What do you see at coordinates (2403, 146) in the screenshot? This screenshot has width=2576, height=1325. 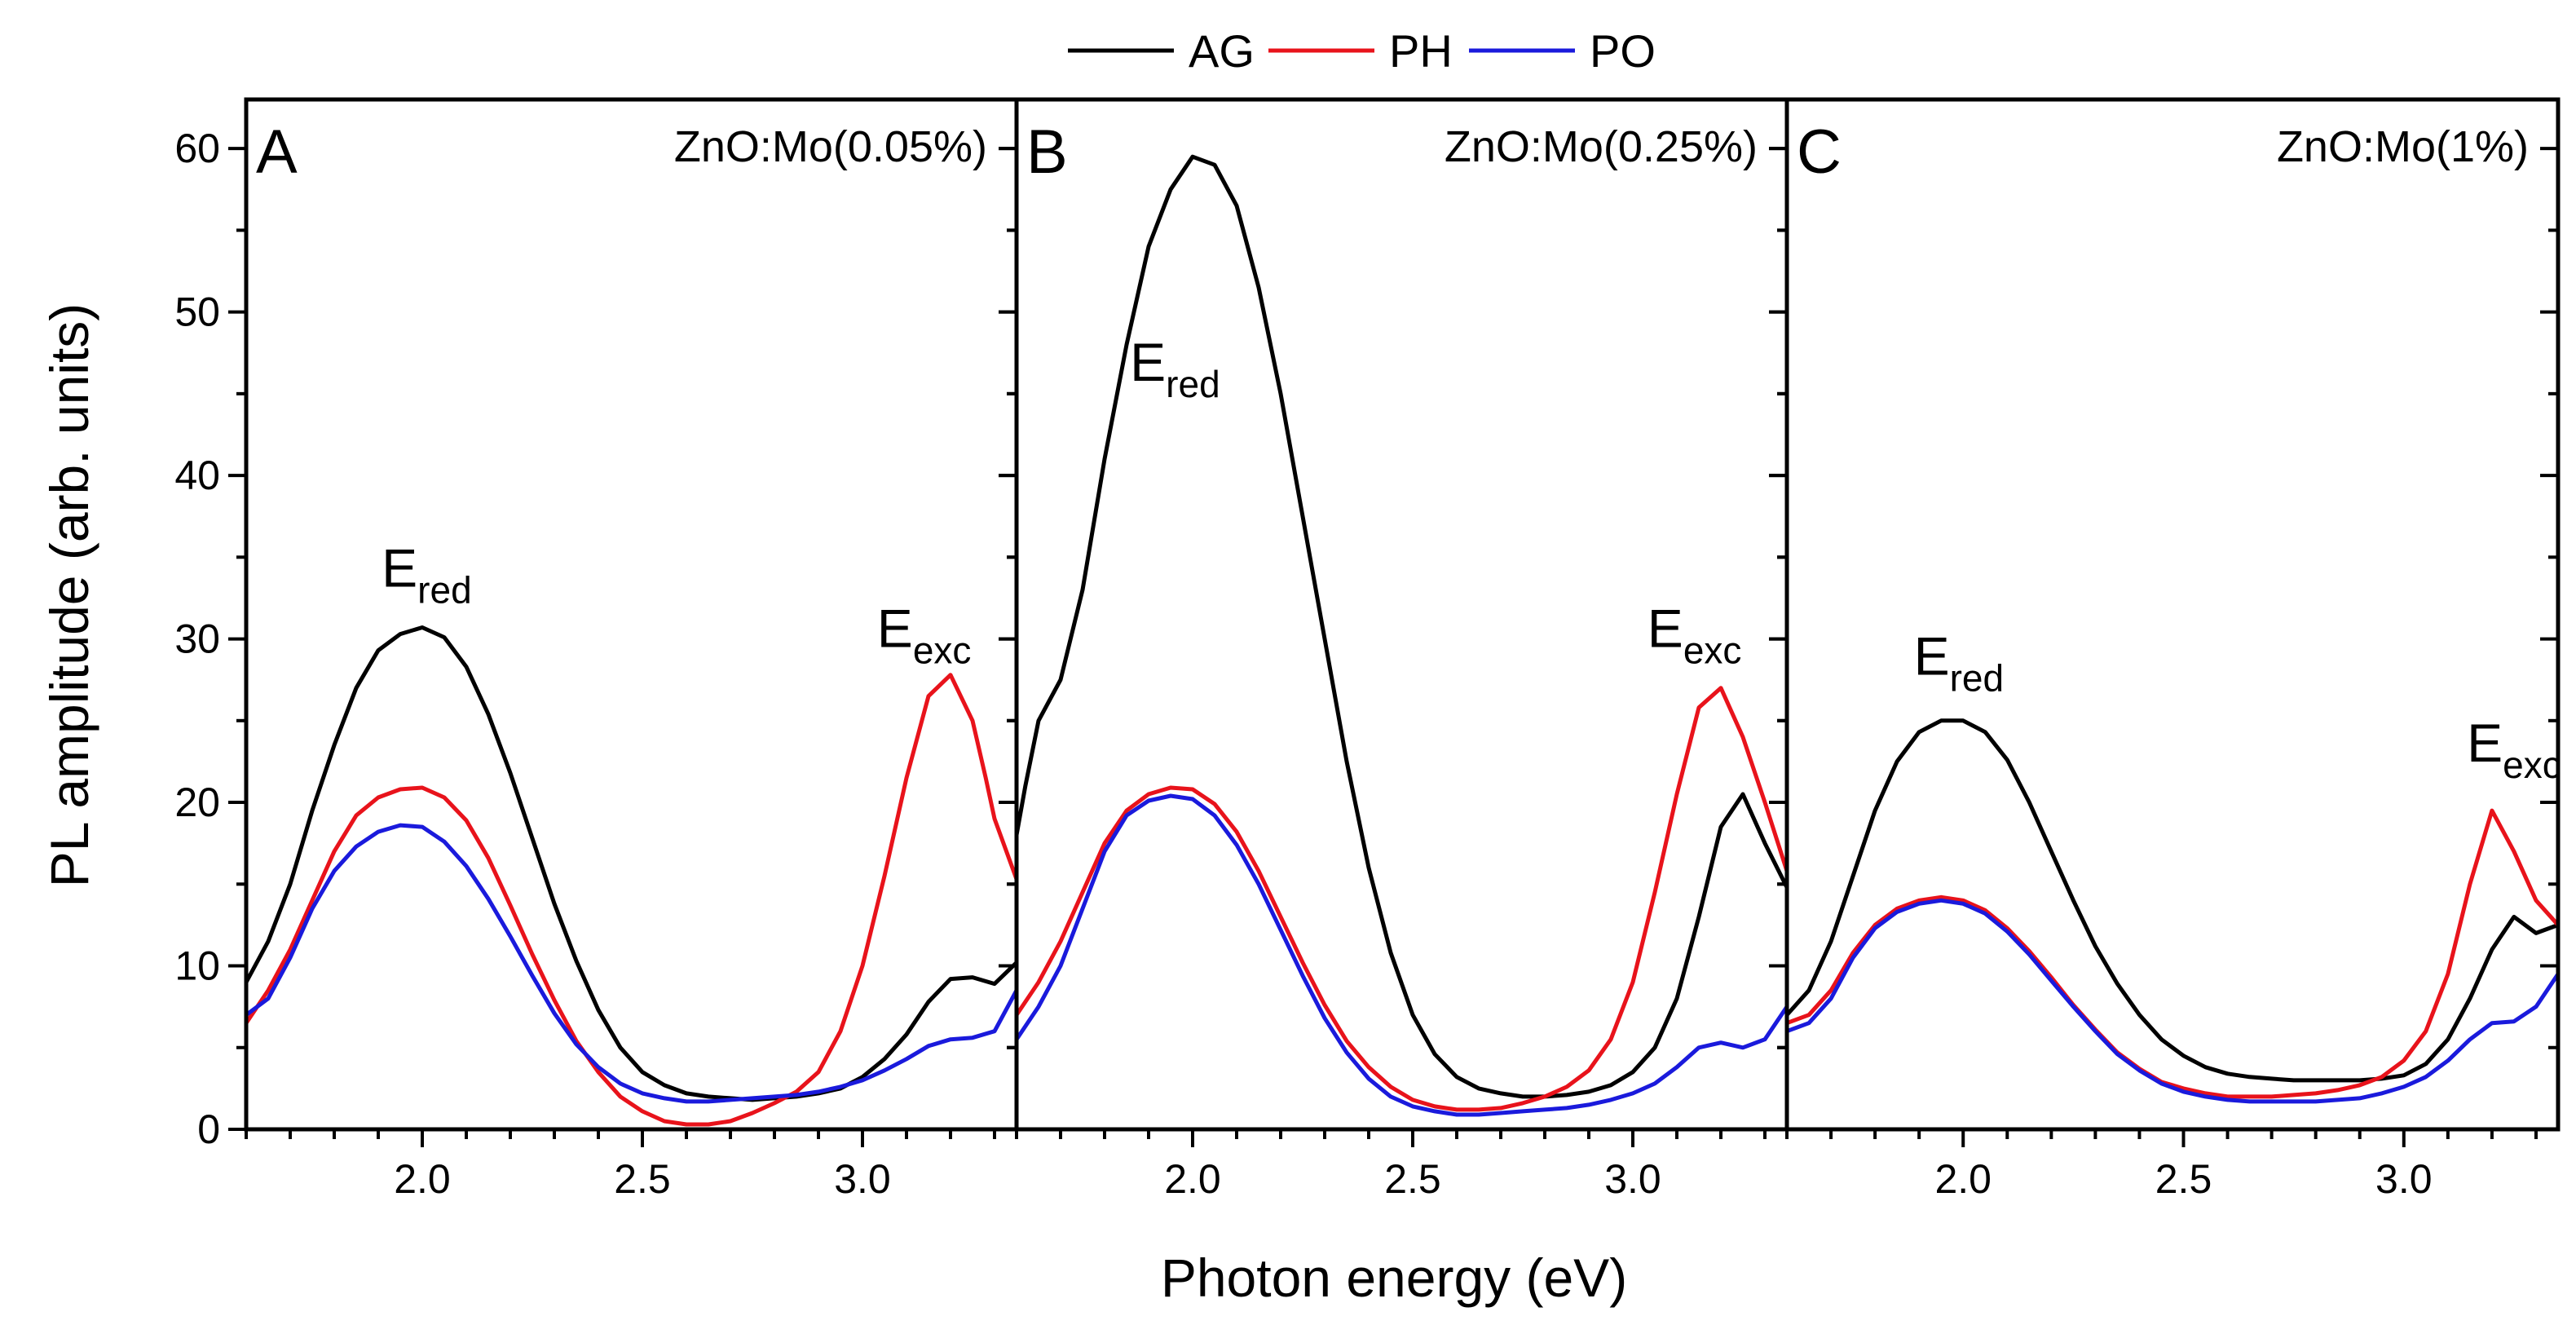 I see `panel-title: ZnO:Mo(1%)` at bounding box center [2403, 146].